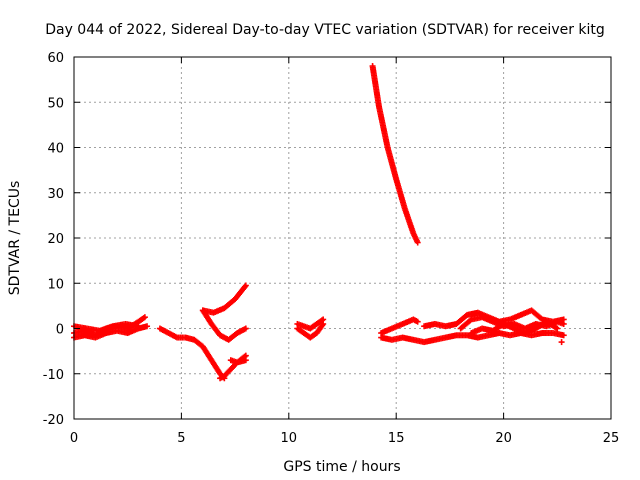  What do you see at coordinates (289, 438) in the screenshot?
I see `x-tick-label: 10` at bounding box center [289, 438].